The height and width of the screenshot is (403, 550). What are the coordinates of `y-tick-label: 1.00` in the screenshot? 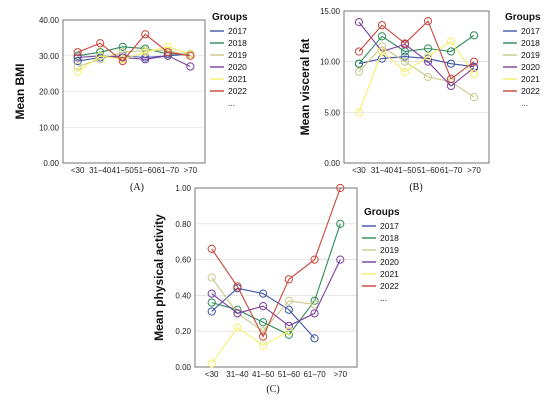 It's located at (183, 188).